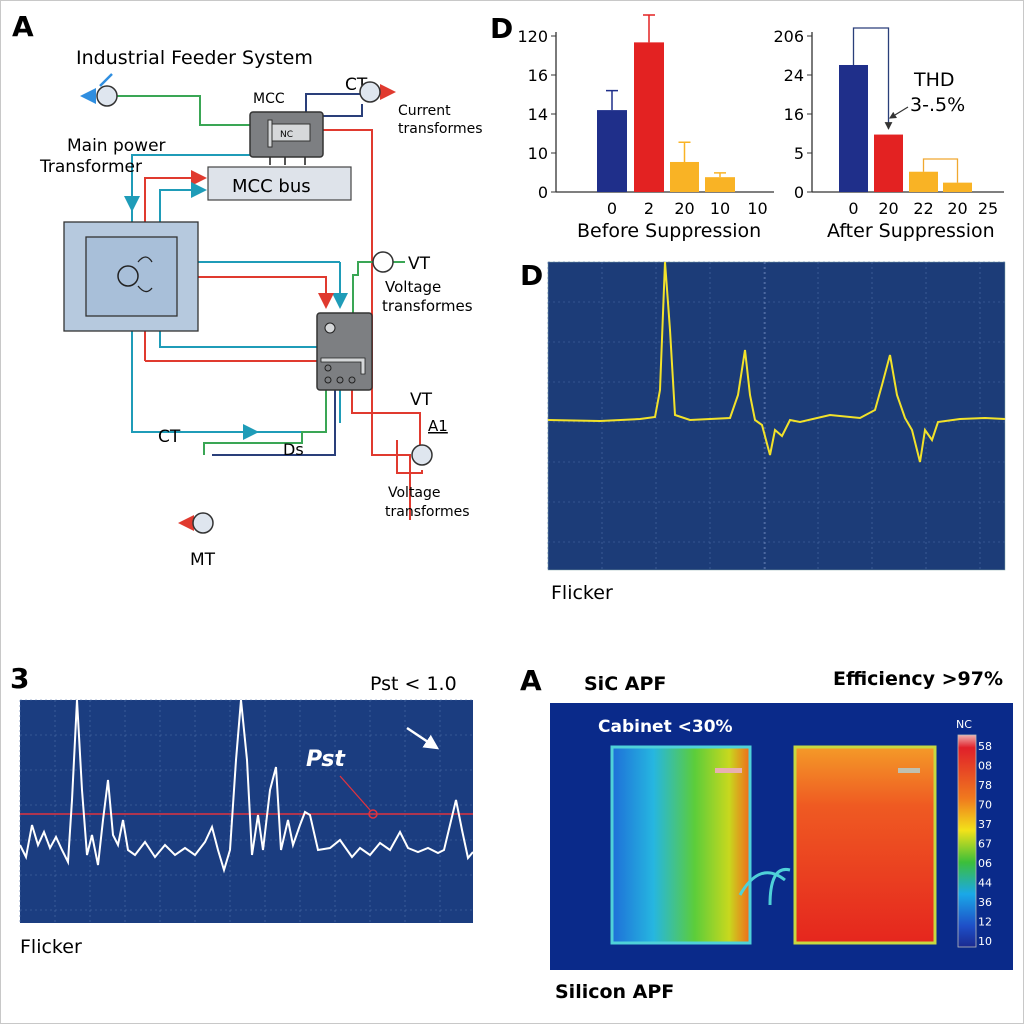 This screenshot has height=1024, width=1024. Describe the element at coordinates (794, 114) in the screenshot. I see `y-tick-label: 16` at that location.